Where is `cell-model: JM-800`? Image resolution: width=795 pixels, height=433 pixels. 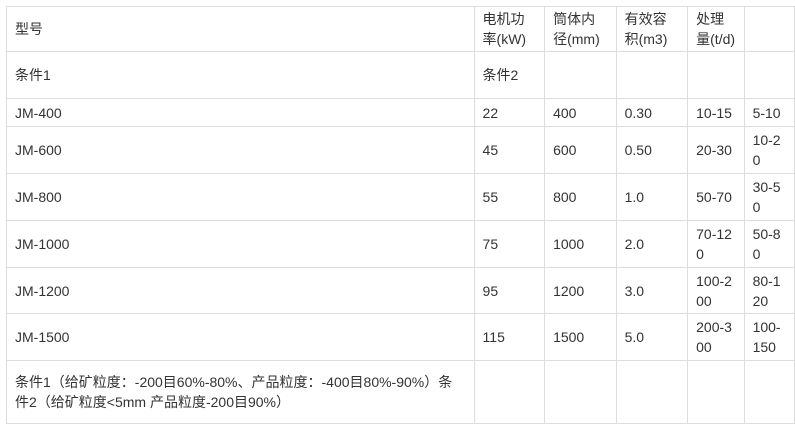 cell-model: JM-800 is located at coordinates (240, 197).